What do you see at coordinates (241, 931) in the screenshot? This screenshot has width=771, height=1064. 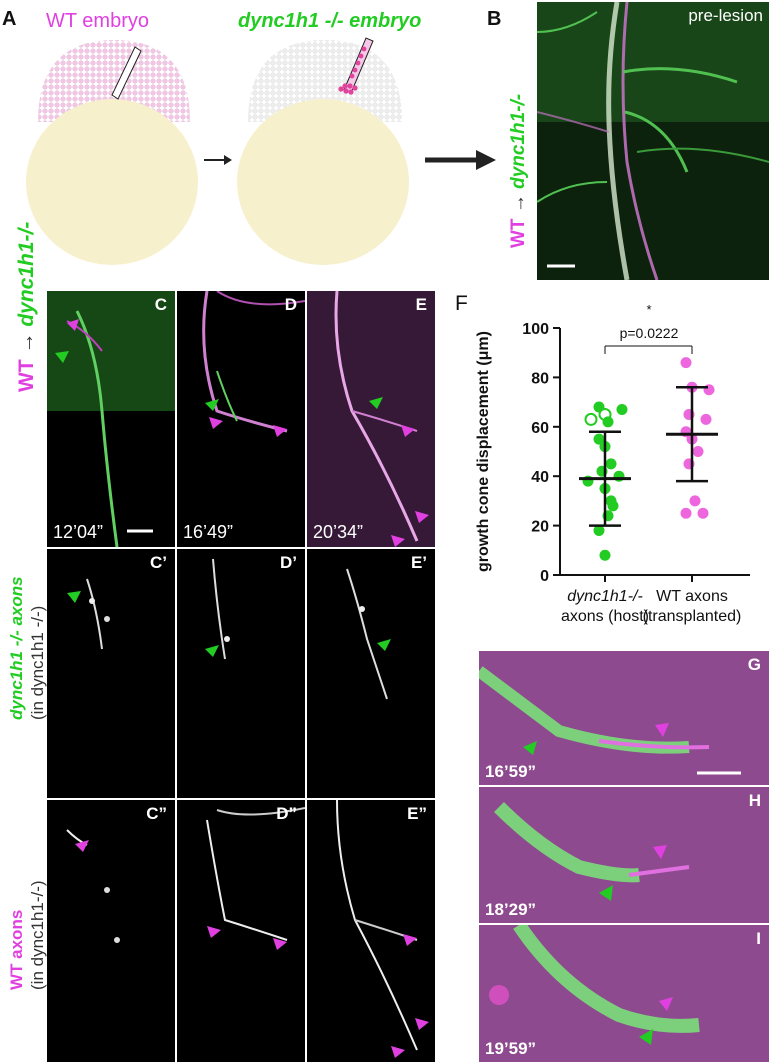 I see `panel-d-dprime-image: D”` at bounding box center [241, 931].